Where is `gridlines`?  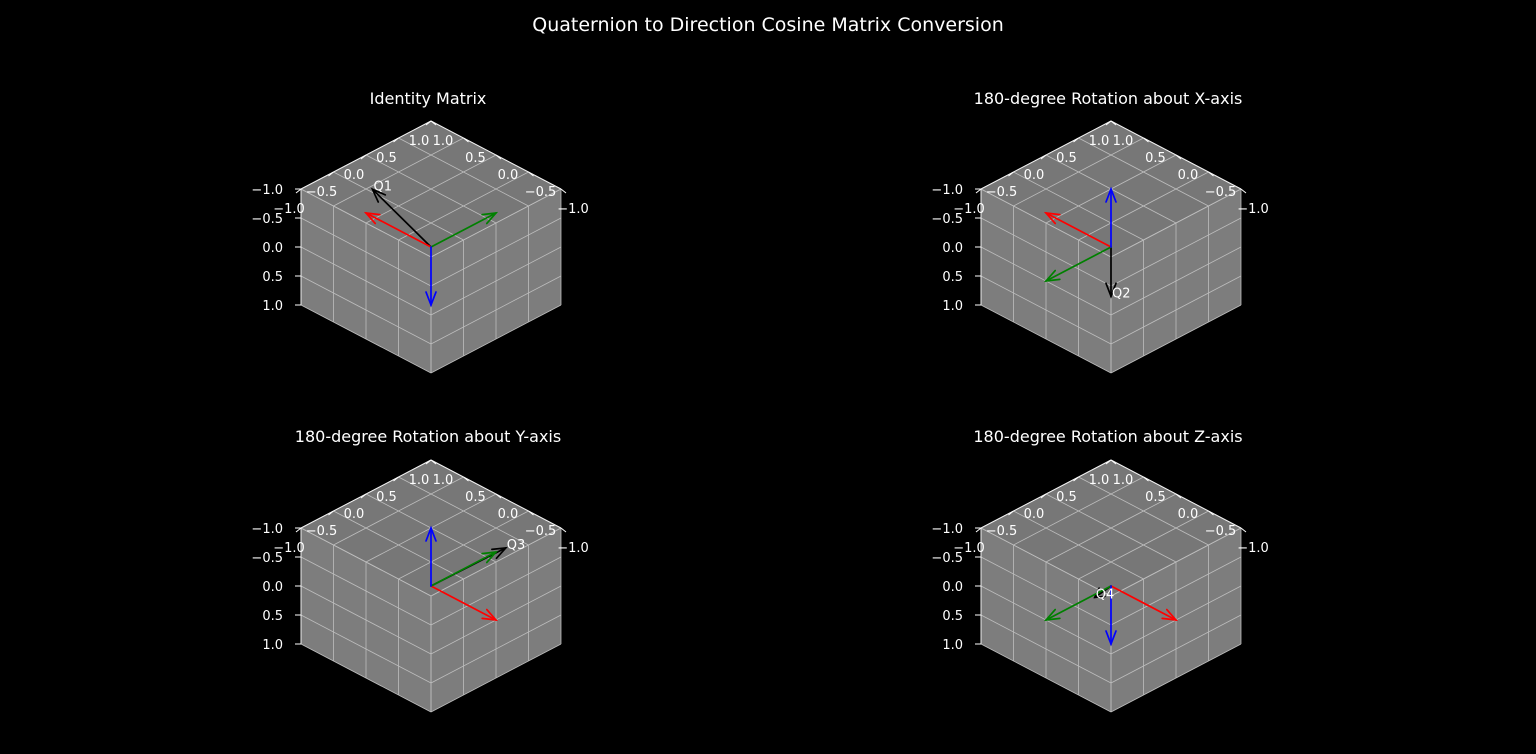
gridlines is located at coordinates (431, 586).